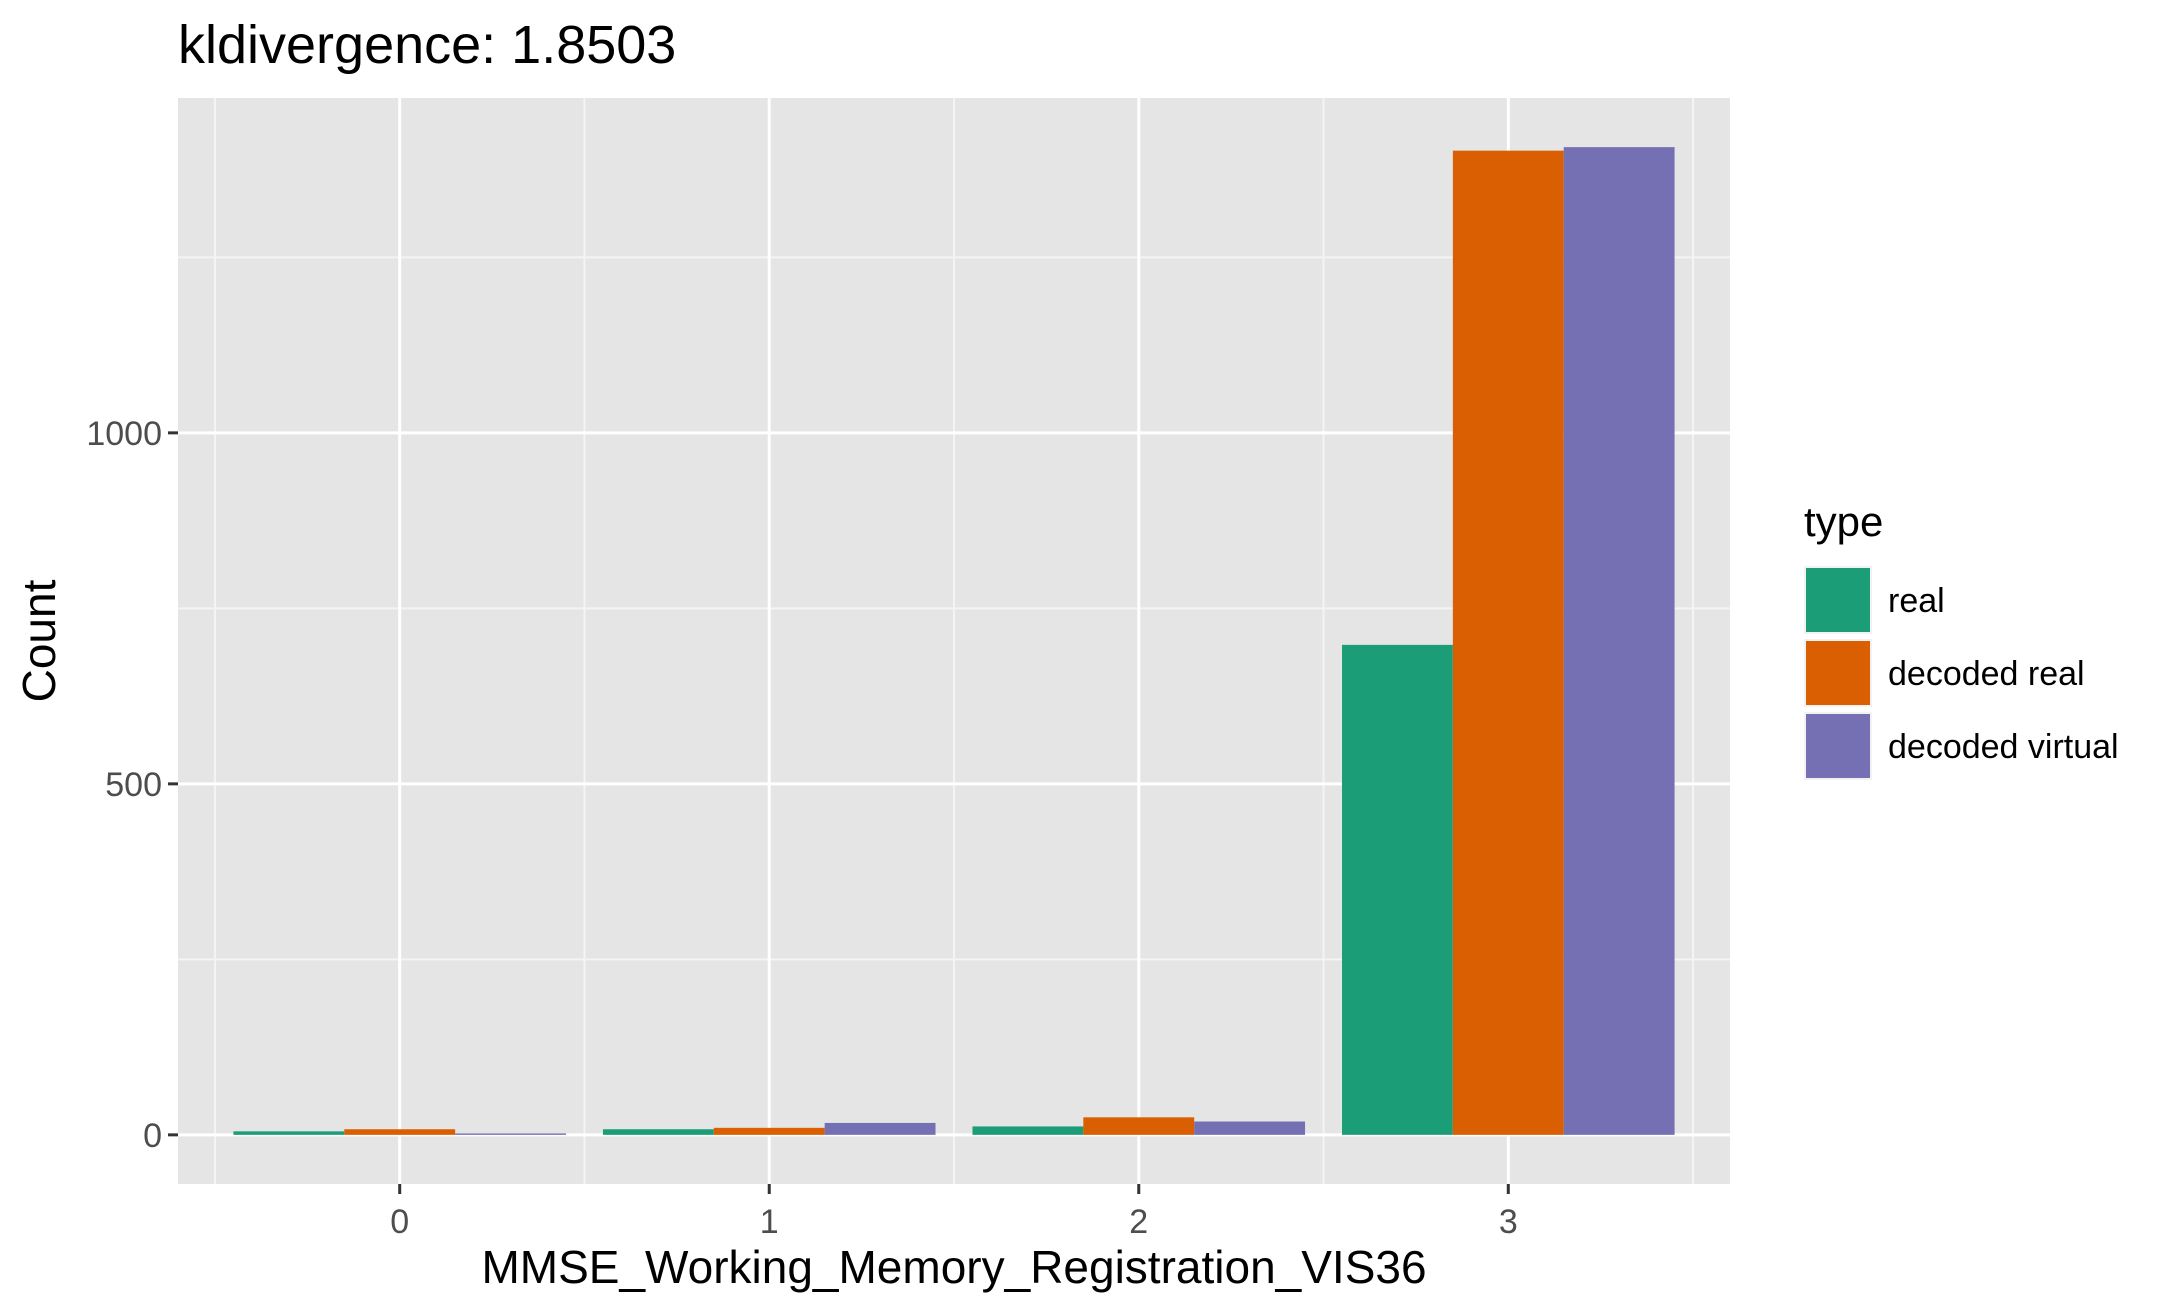 The image size is (2178, 1305). I want to click on y-axis-title: Count, so click(39, 640).